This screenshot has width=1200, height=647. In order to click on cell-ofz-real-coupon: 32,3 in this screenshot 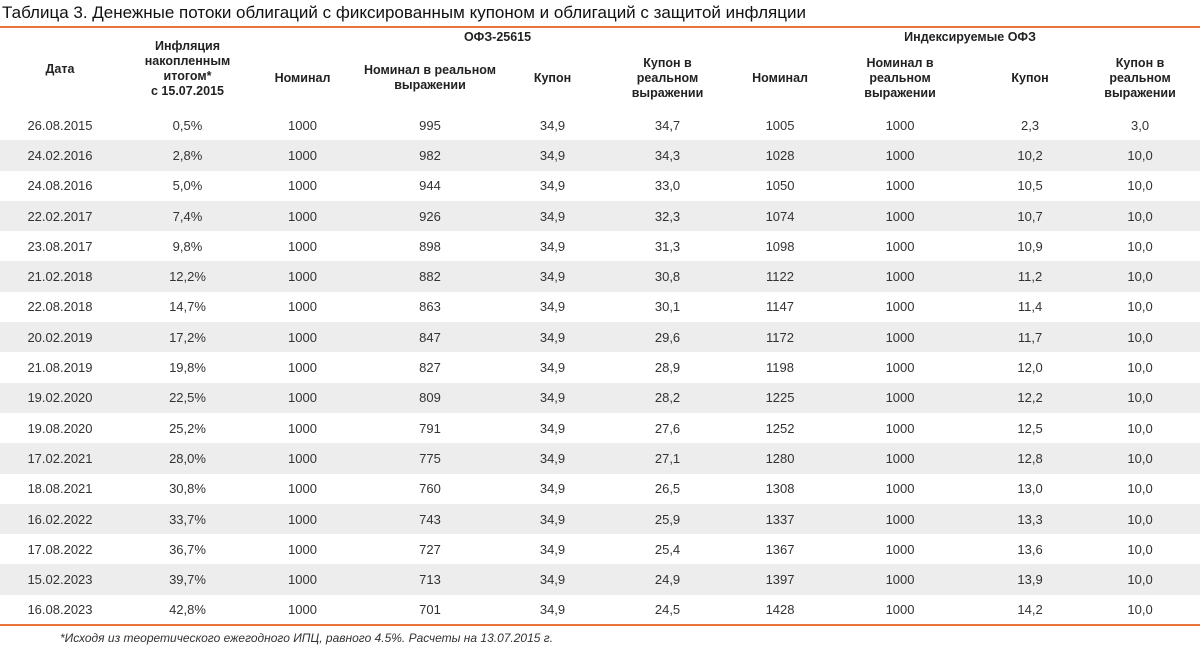, I will do `click(668, 216)`.